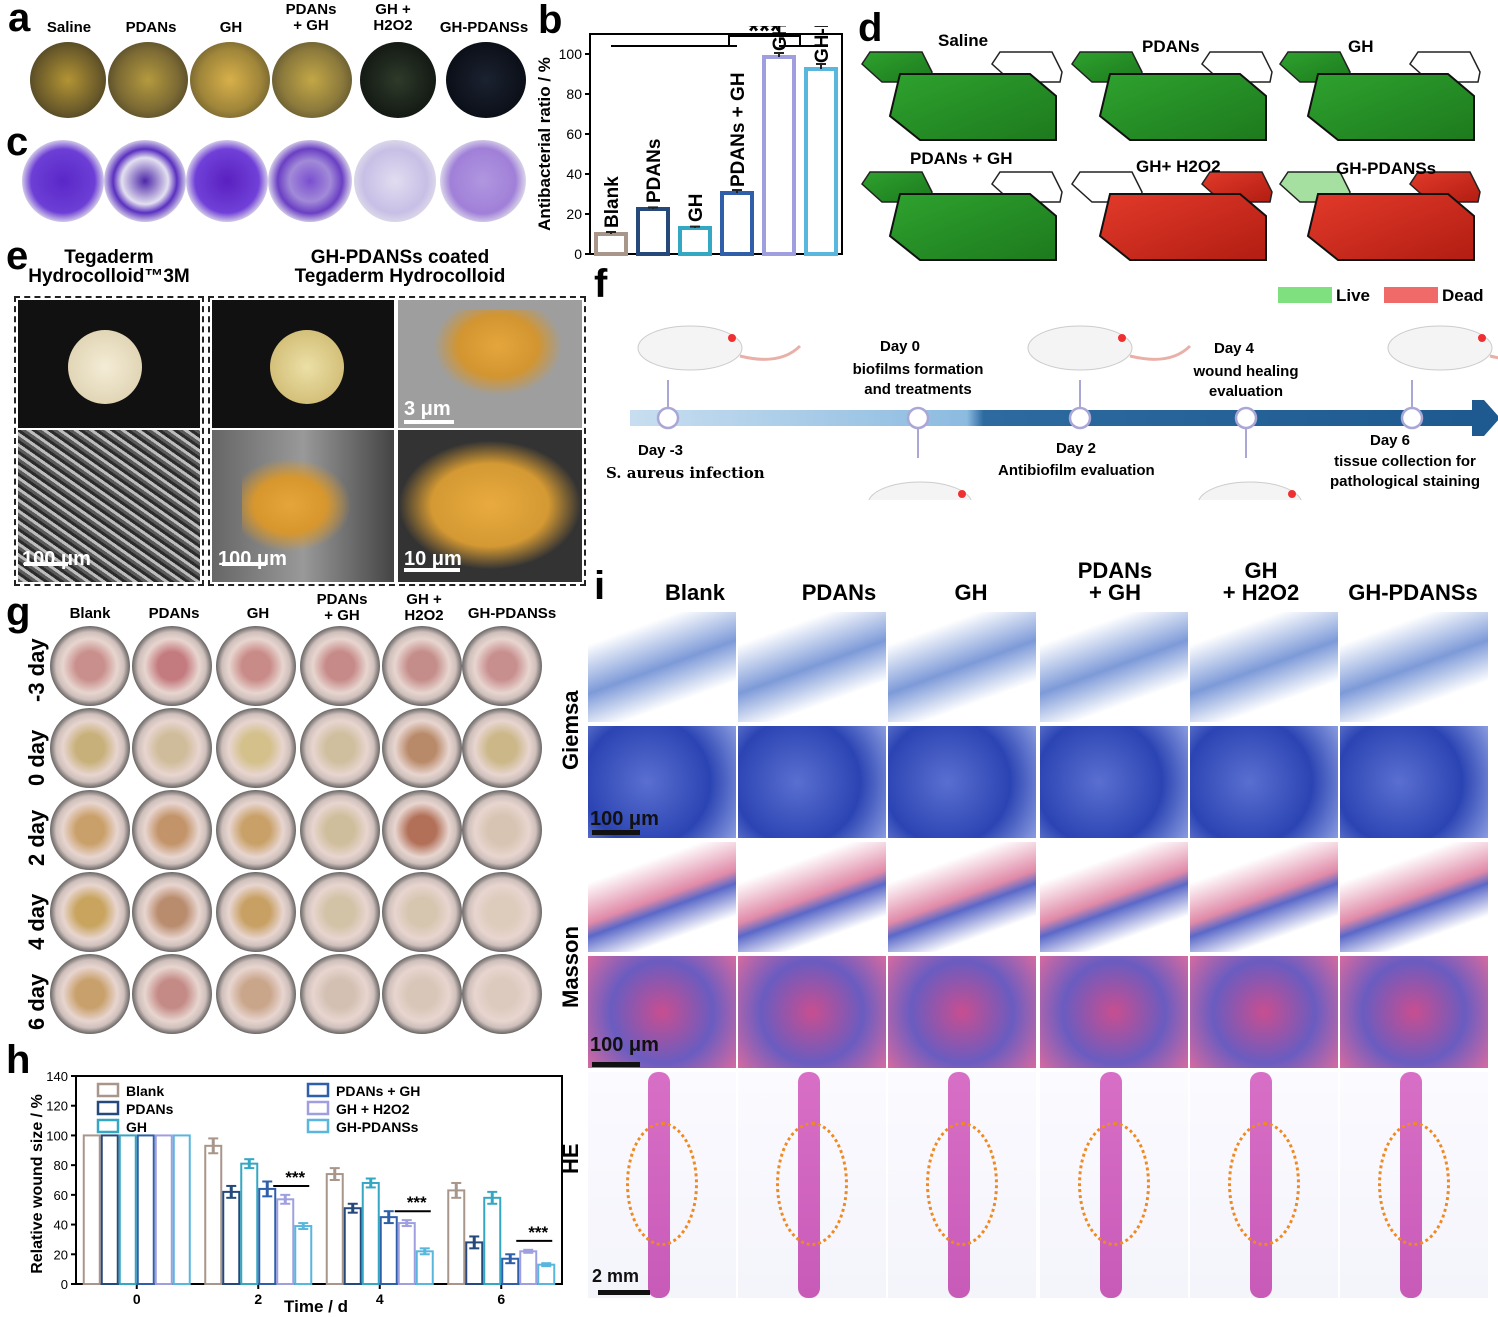 This screenshot has width=1498, height=1317. What do you see at coordinates (56, 559) in the screenshot?
I see `scale-label-e1: 100 μm` at bounding box center [56, 559].